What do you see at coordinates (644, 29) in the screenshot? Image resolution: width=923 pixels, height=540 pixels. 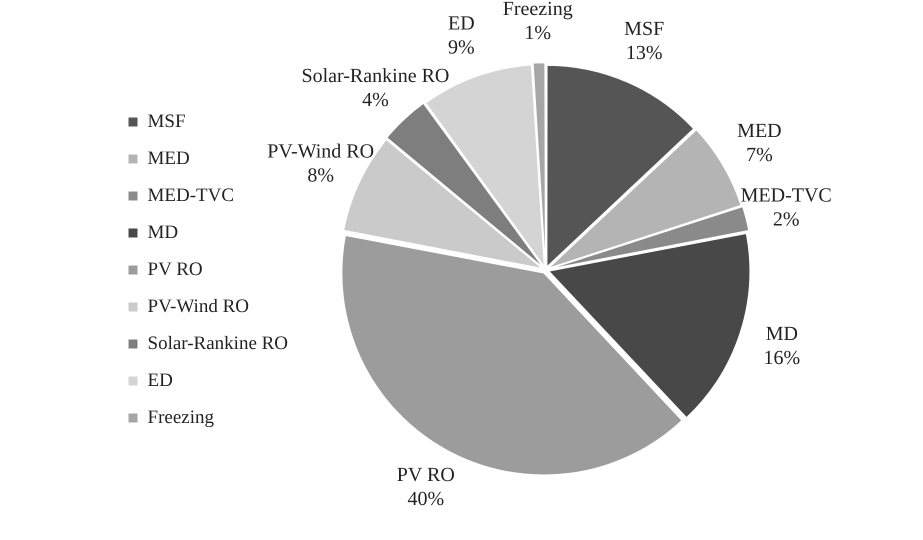 I see `slice-label: MSF` at bounding box center [644, 29].